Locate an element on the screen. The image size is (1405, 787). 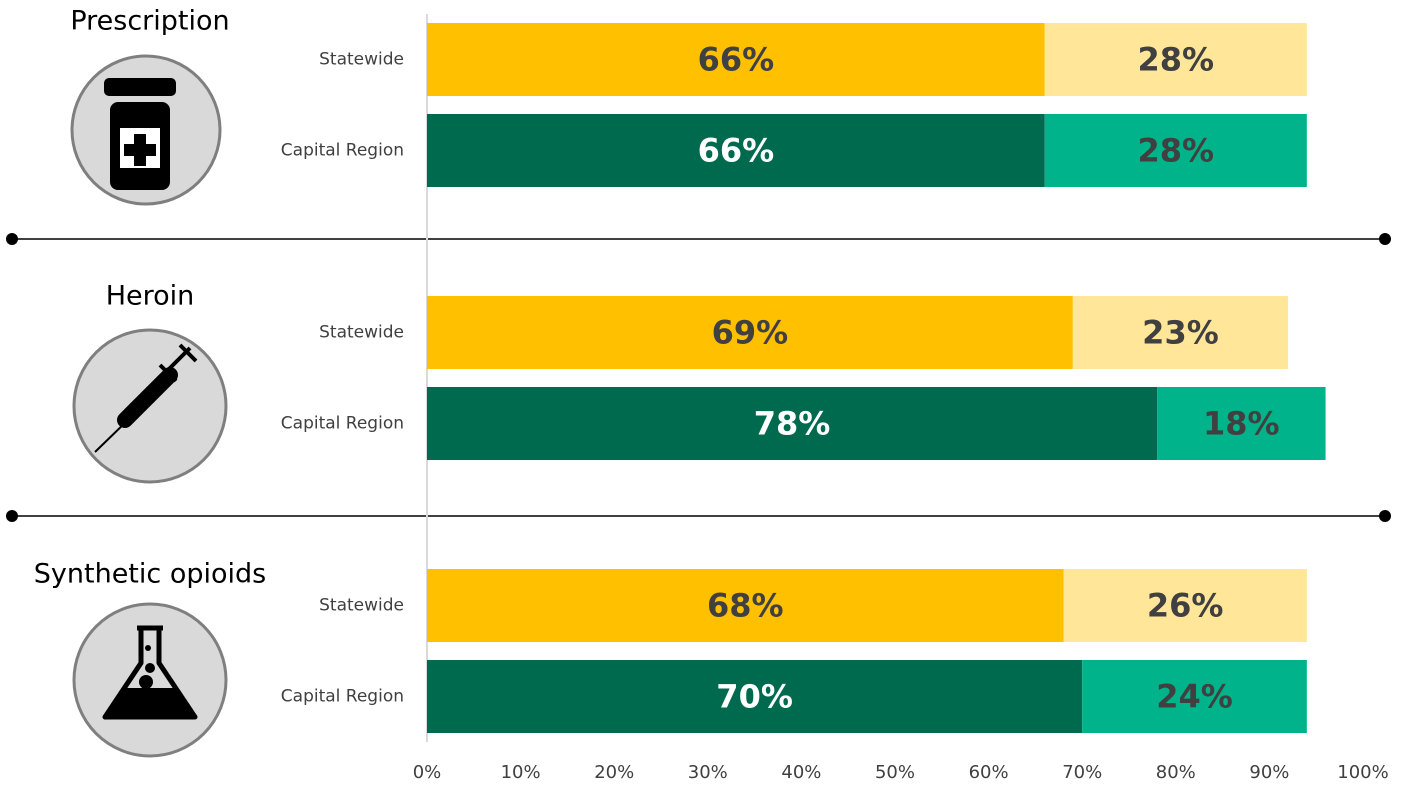
x-tick-label: 10% is located at coordinates (521, 772).